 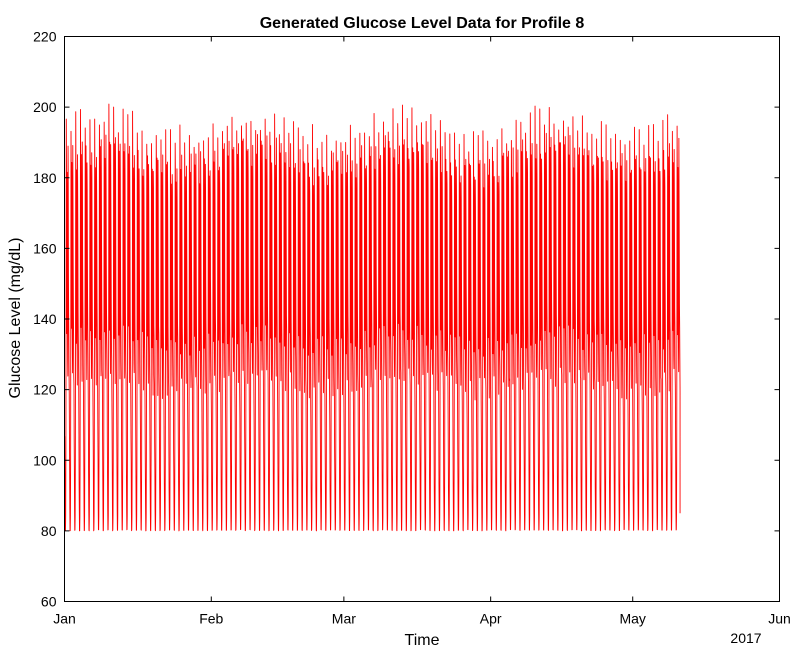 I want to click on x-axis-label: Time, so click(x=422, y=640).